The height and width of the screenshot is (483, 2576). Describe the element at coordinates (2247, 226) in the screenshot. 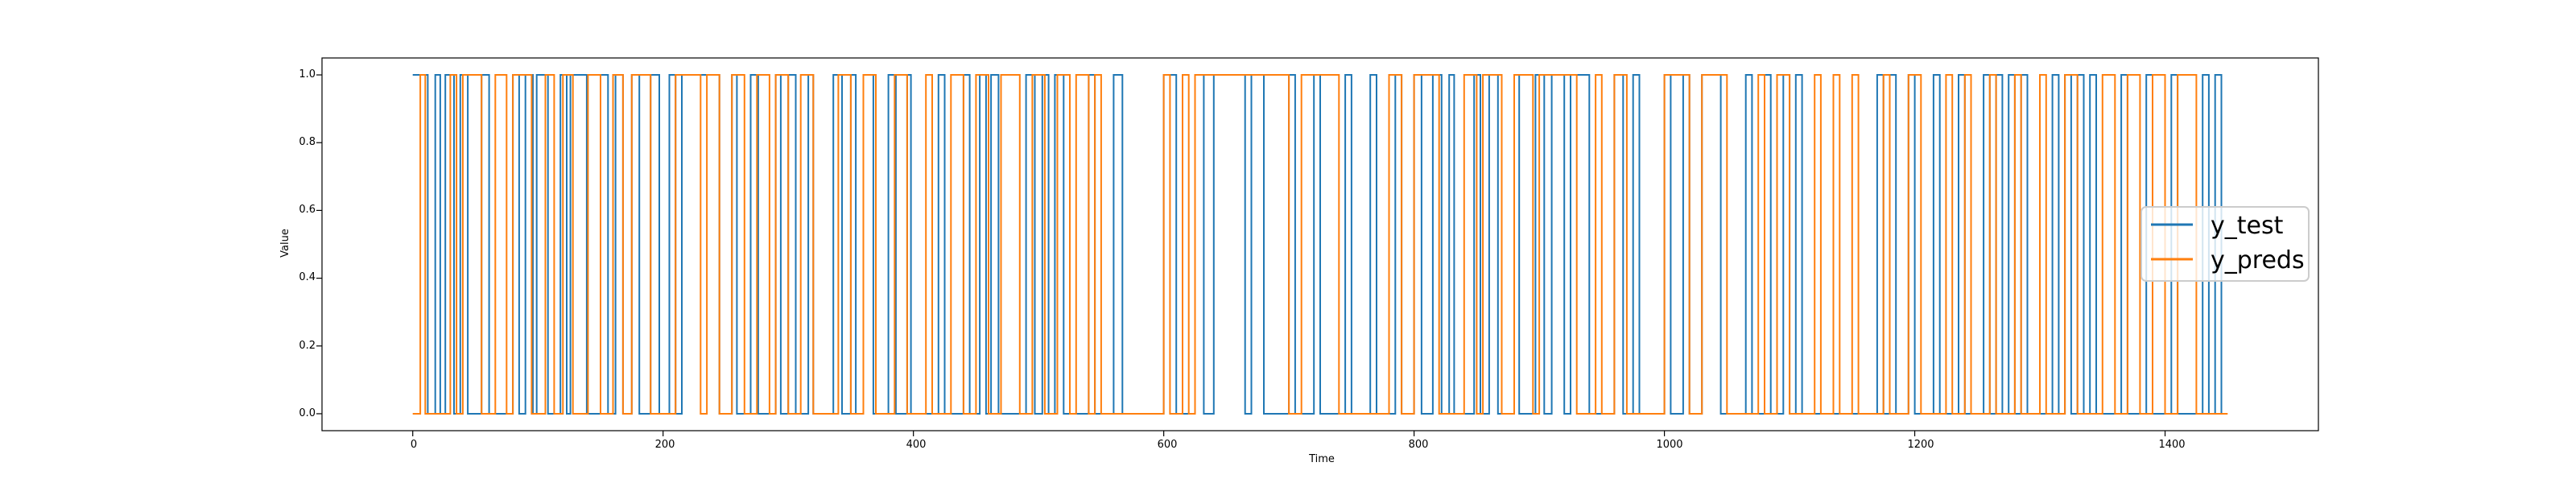

I see `legend-label-y-test: y_test` at that location.